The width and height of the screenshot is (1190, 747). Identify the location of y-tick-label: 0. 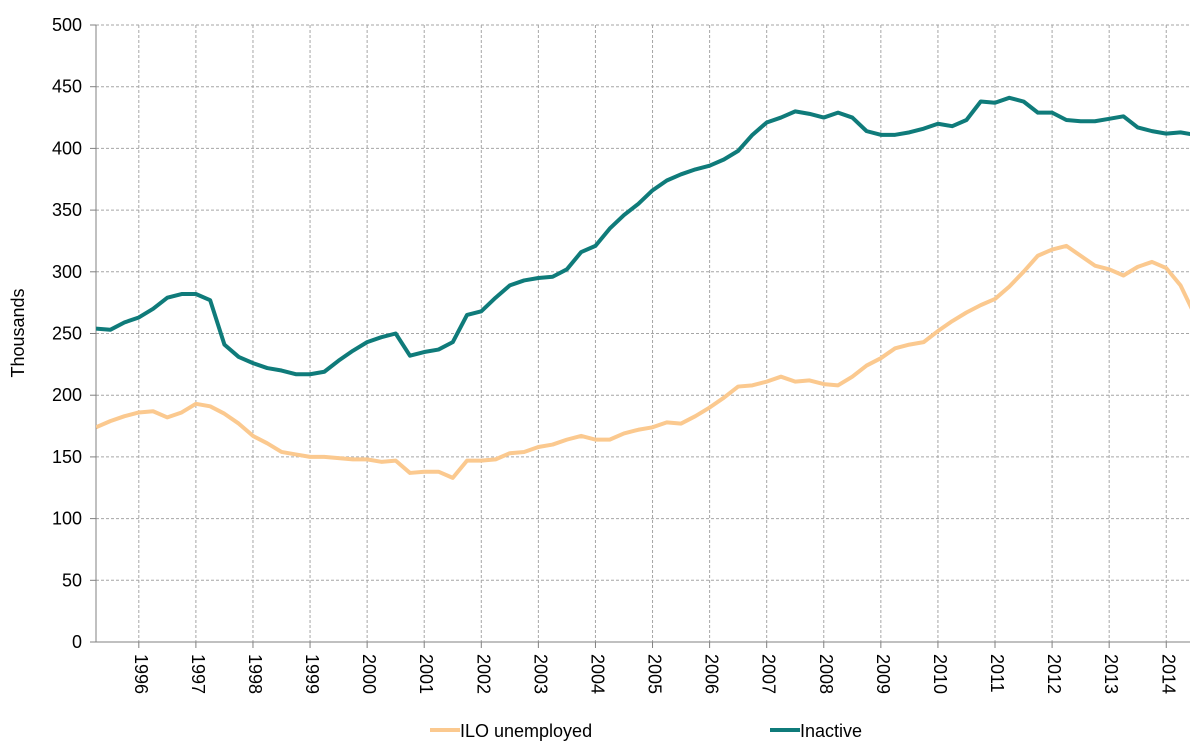
(77, 642).